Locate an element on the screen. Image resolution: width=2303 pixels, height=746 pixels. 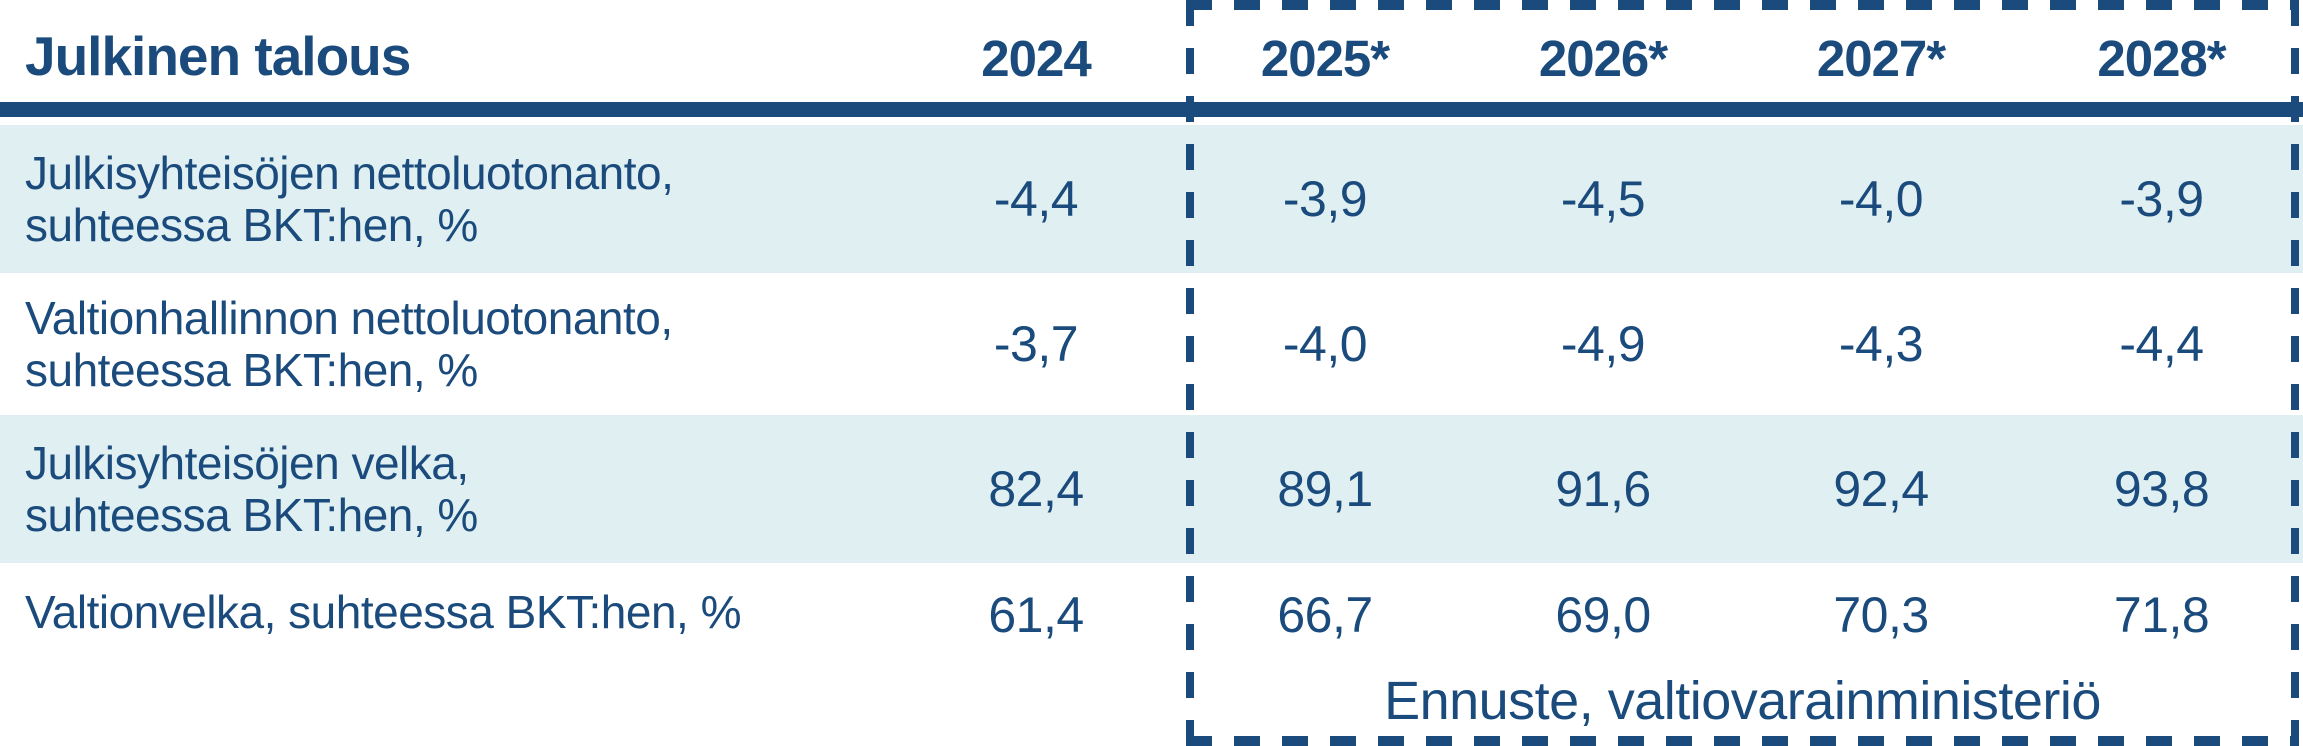
table-cell: -4,5 is located at coordinates (1603, 199).